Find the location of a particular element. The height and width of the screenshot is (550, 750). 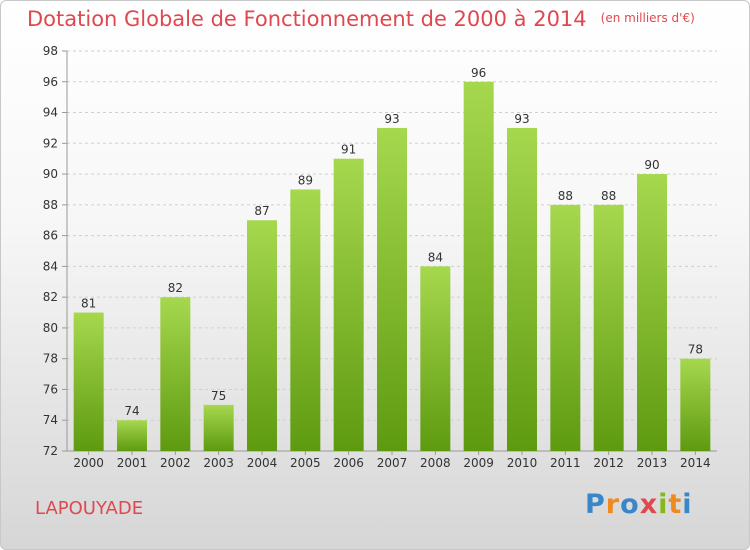

title-unit: (en milliers d'€) is located at coordinates (647, 18).